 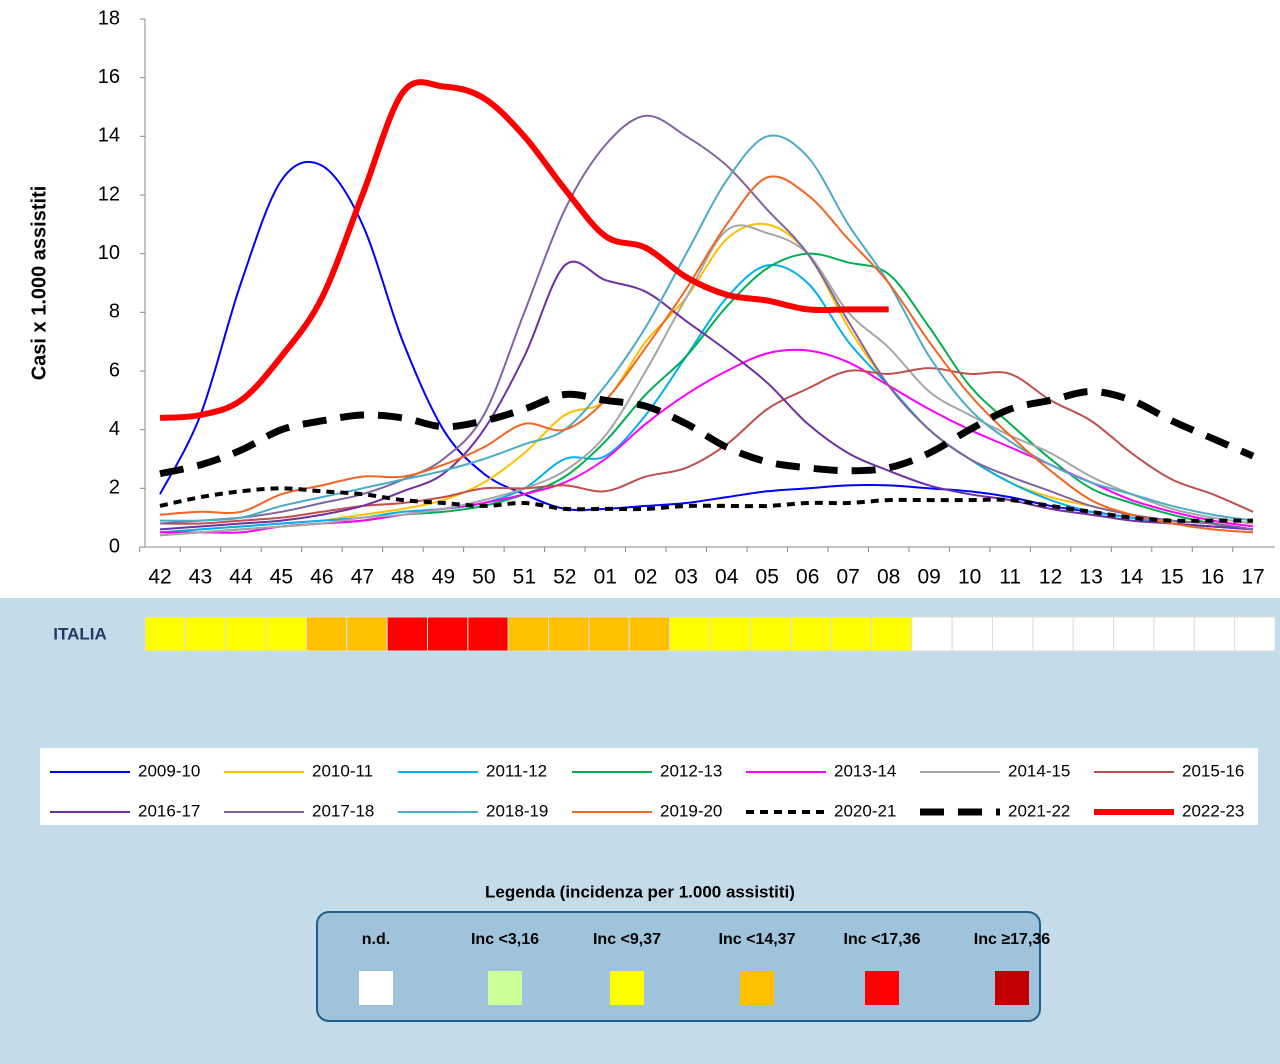 I want to click on x-tick-label: 46, so click(x=321, y=577).